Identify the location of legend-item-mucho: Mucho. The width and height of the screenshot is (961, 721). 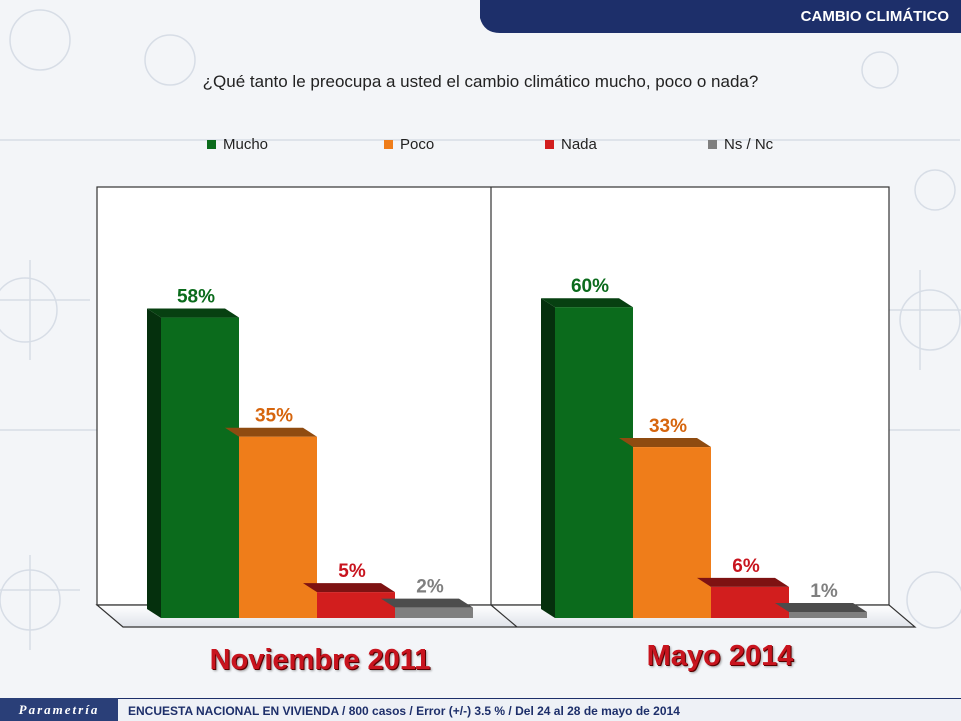
(237, 144).